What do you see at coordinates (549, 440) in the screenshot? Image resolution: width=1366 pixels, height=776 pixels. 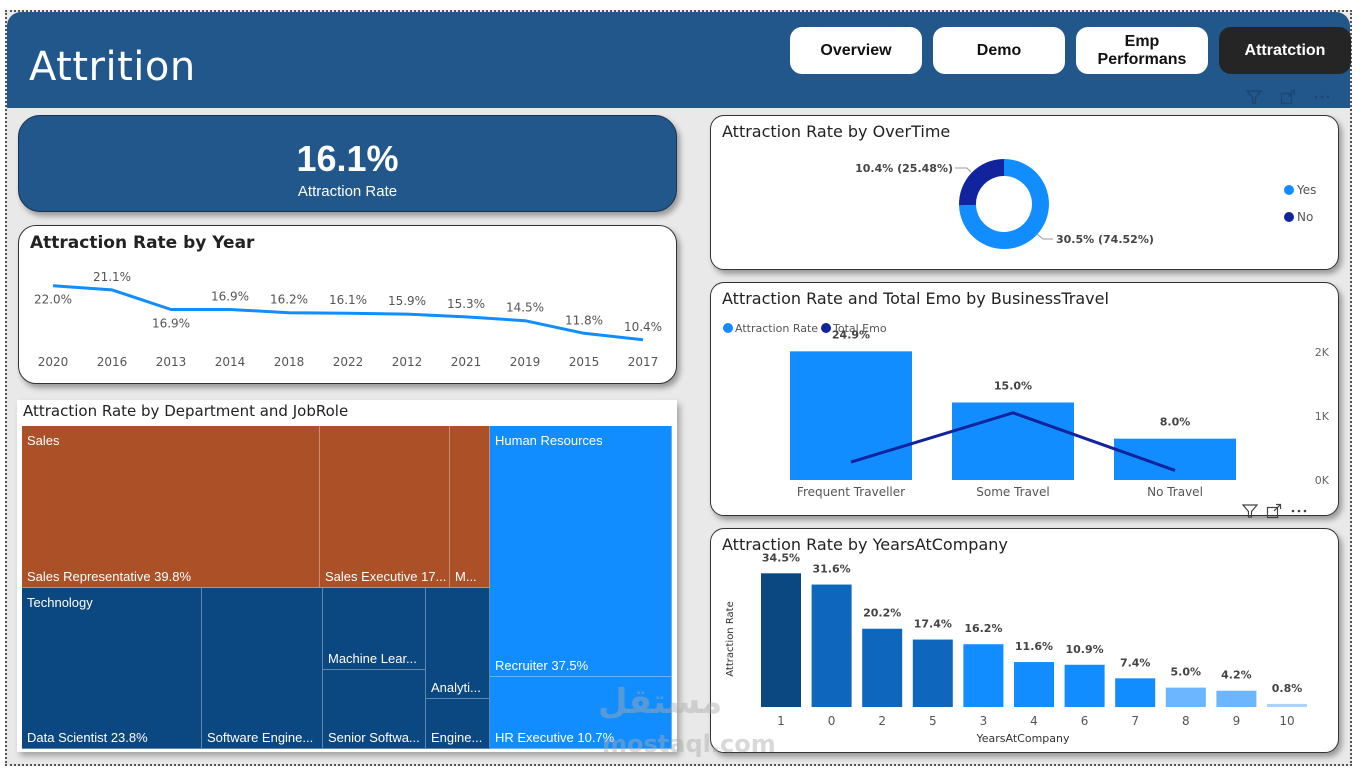 I see `treemap-group-label-human-resources: Human Resources` at bounding box center [549, 440].